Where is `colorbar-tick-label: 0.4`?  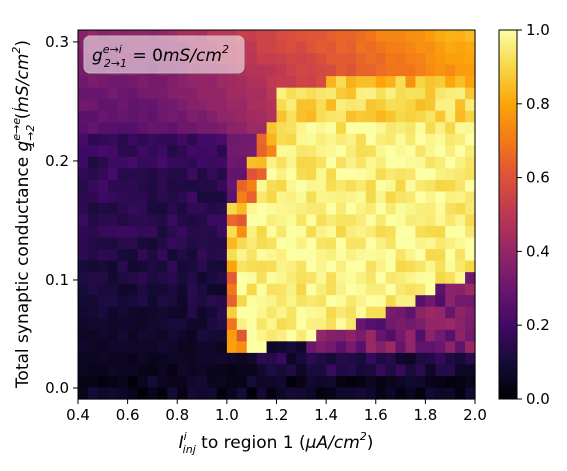
colorbar-tick-label: 0.4 is located at coordinates (538, 251).